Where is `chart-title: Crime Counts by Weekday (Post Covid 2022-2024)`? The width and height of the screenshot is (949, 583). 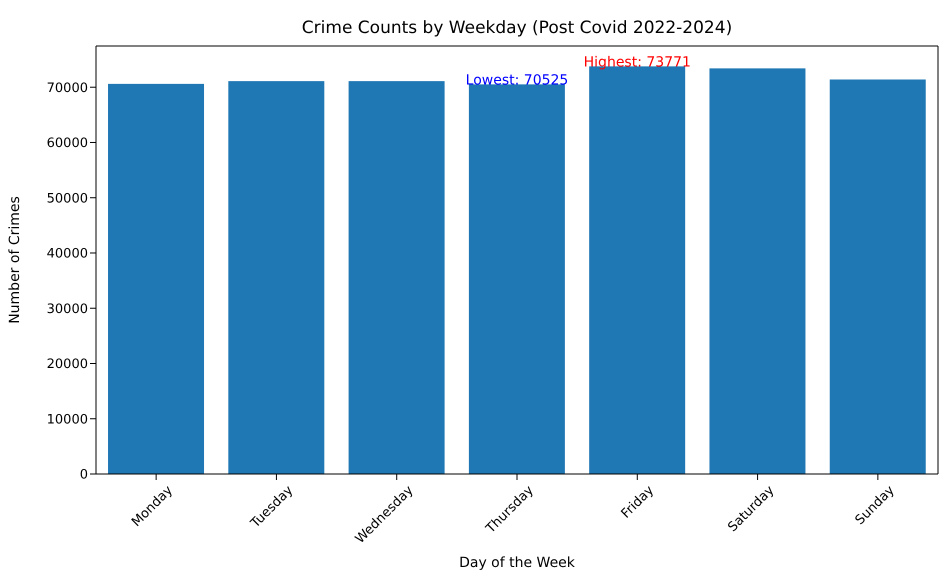 chart-title: Crime Counts by Weekday (Post Covid 2022-2024) is located at coordinates (517, 28).